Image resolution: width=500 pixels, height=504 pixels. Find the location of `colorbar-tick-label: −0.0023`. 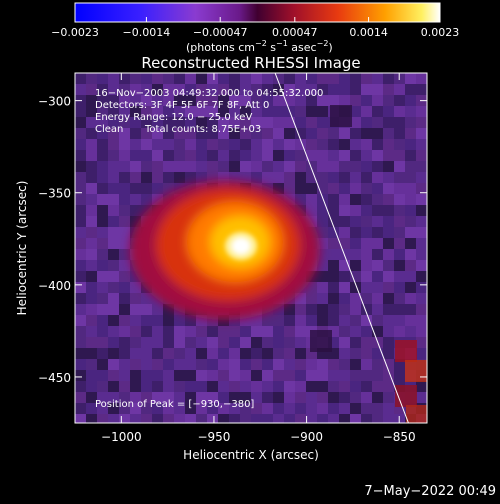

colorbar-tick-label: −0.0023 is located at coordinates (75, 32).